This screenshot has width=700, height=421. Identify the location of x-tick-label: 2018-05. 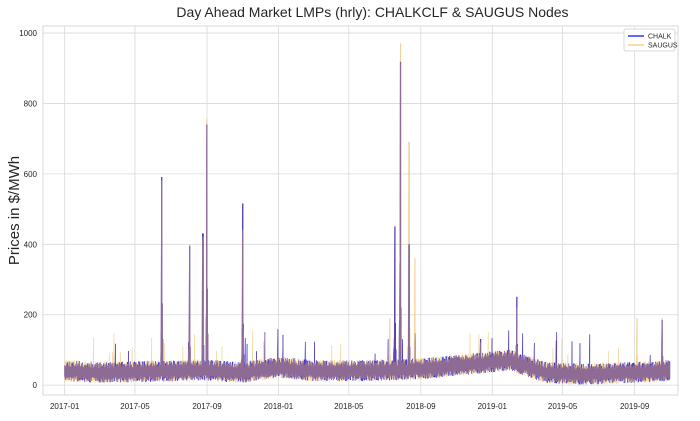
(349, 406).